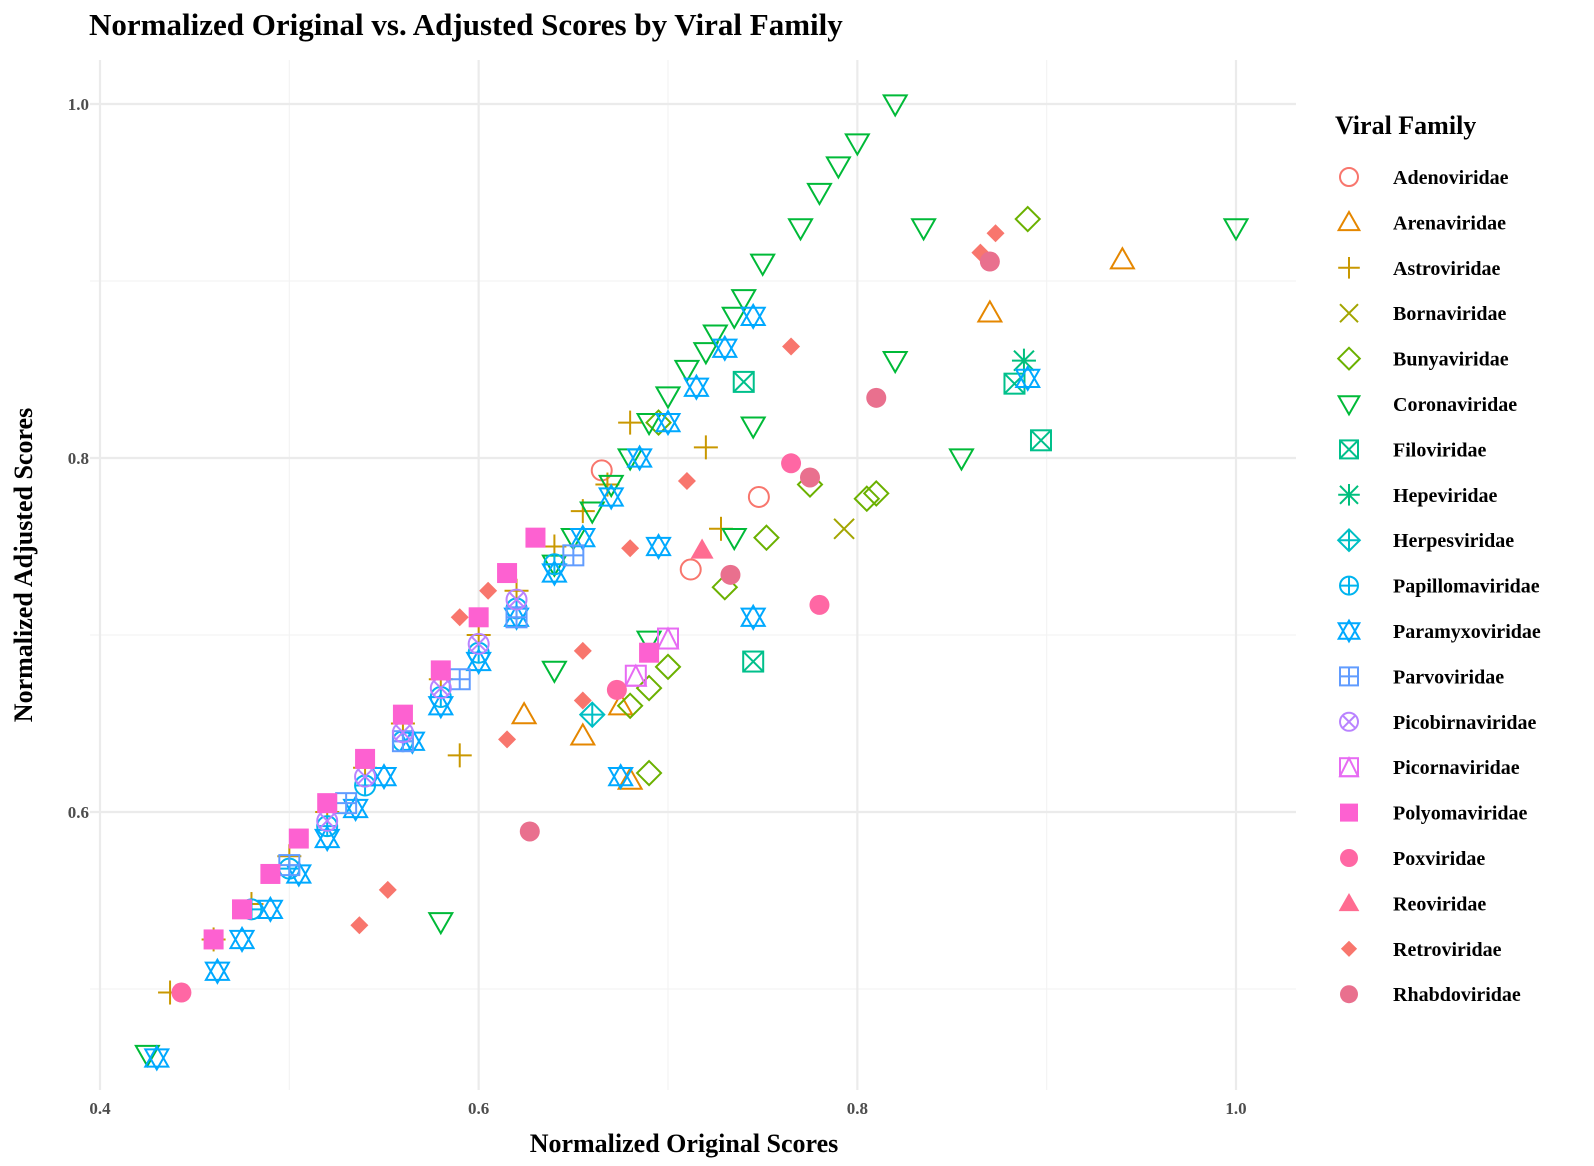 Image resolution: width=1594 pixels, height=1166 pixels. I want to click on legend-label: Adenoviridae, so click(1451, 178).